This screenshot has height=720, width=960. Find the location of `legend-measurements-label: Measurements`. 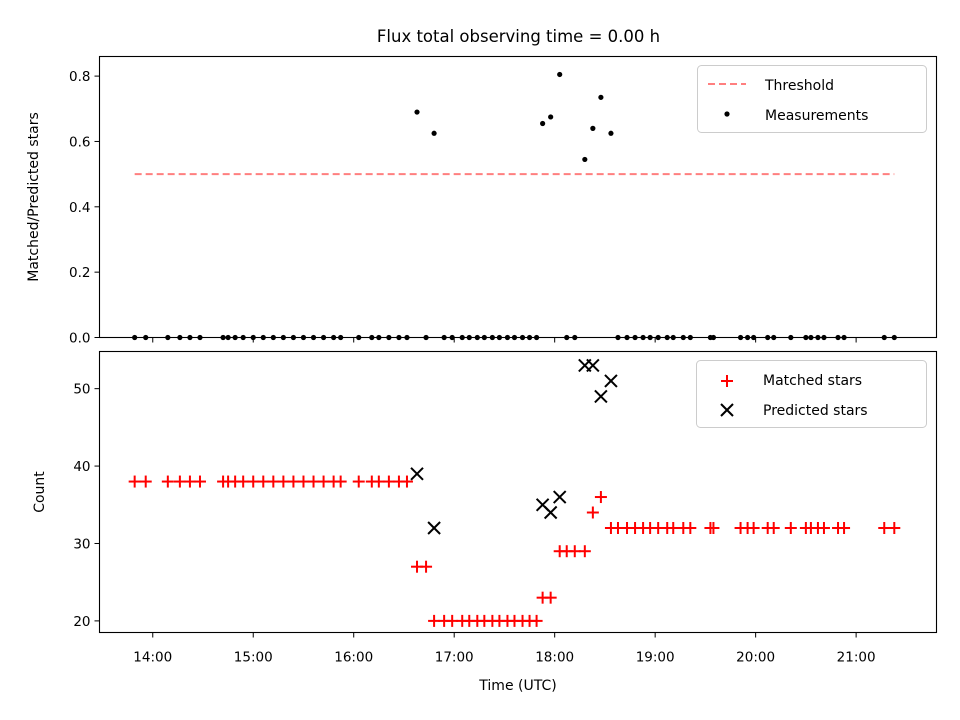

legend-measurements-label: Measurements is located at coordinates (816, 116).